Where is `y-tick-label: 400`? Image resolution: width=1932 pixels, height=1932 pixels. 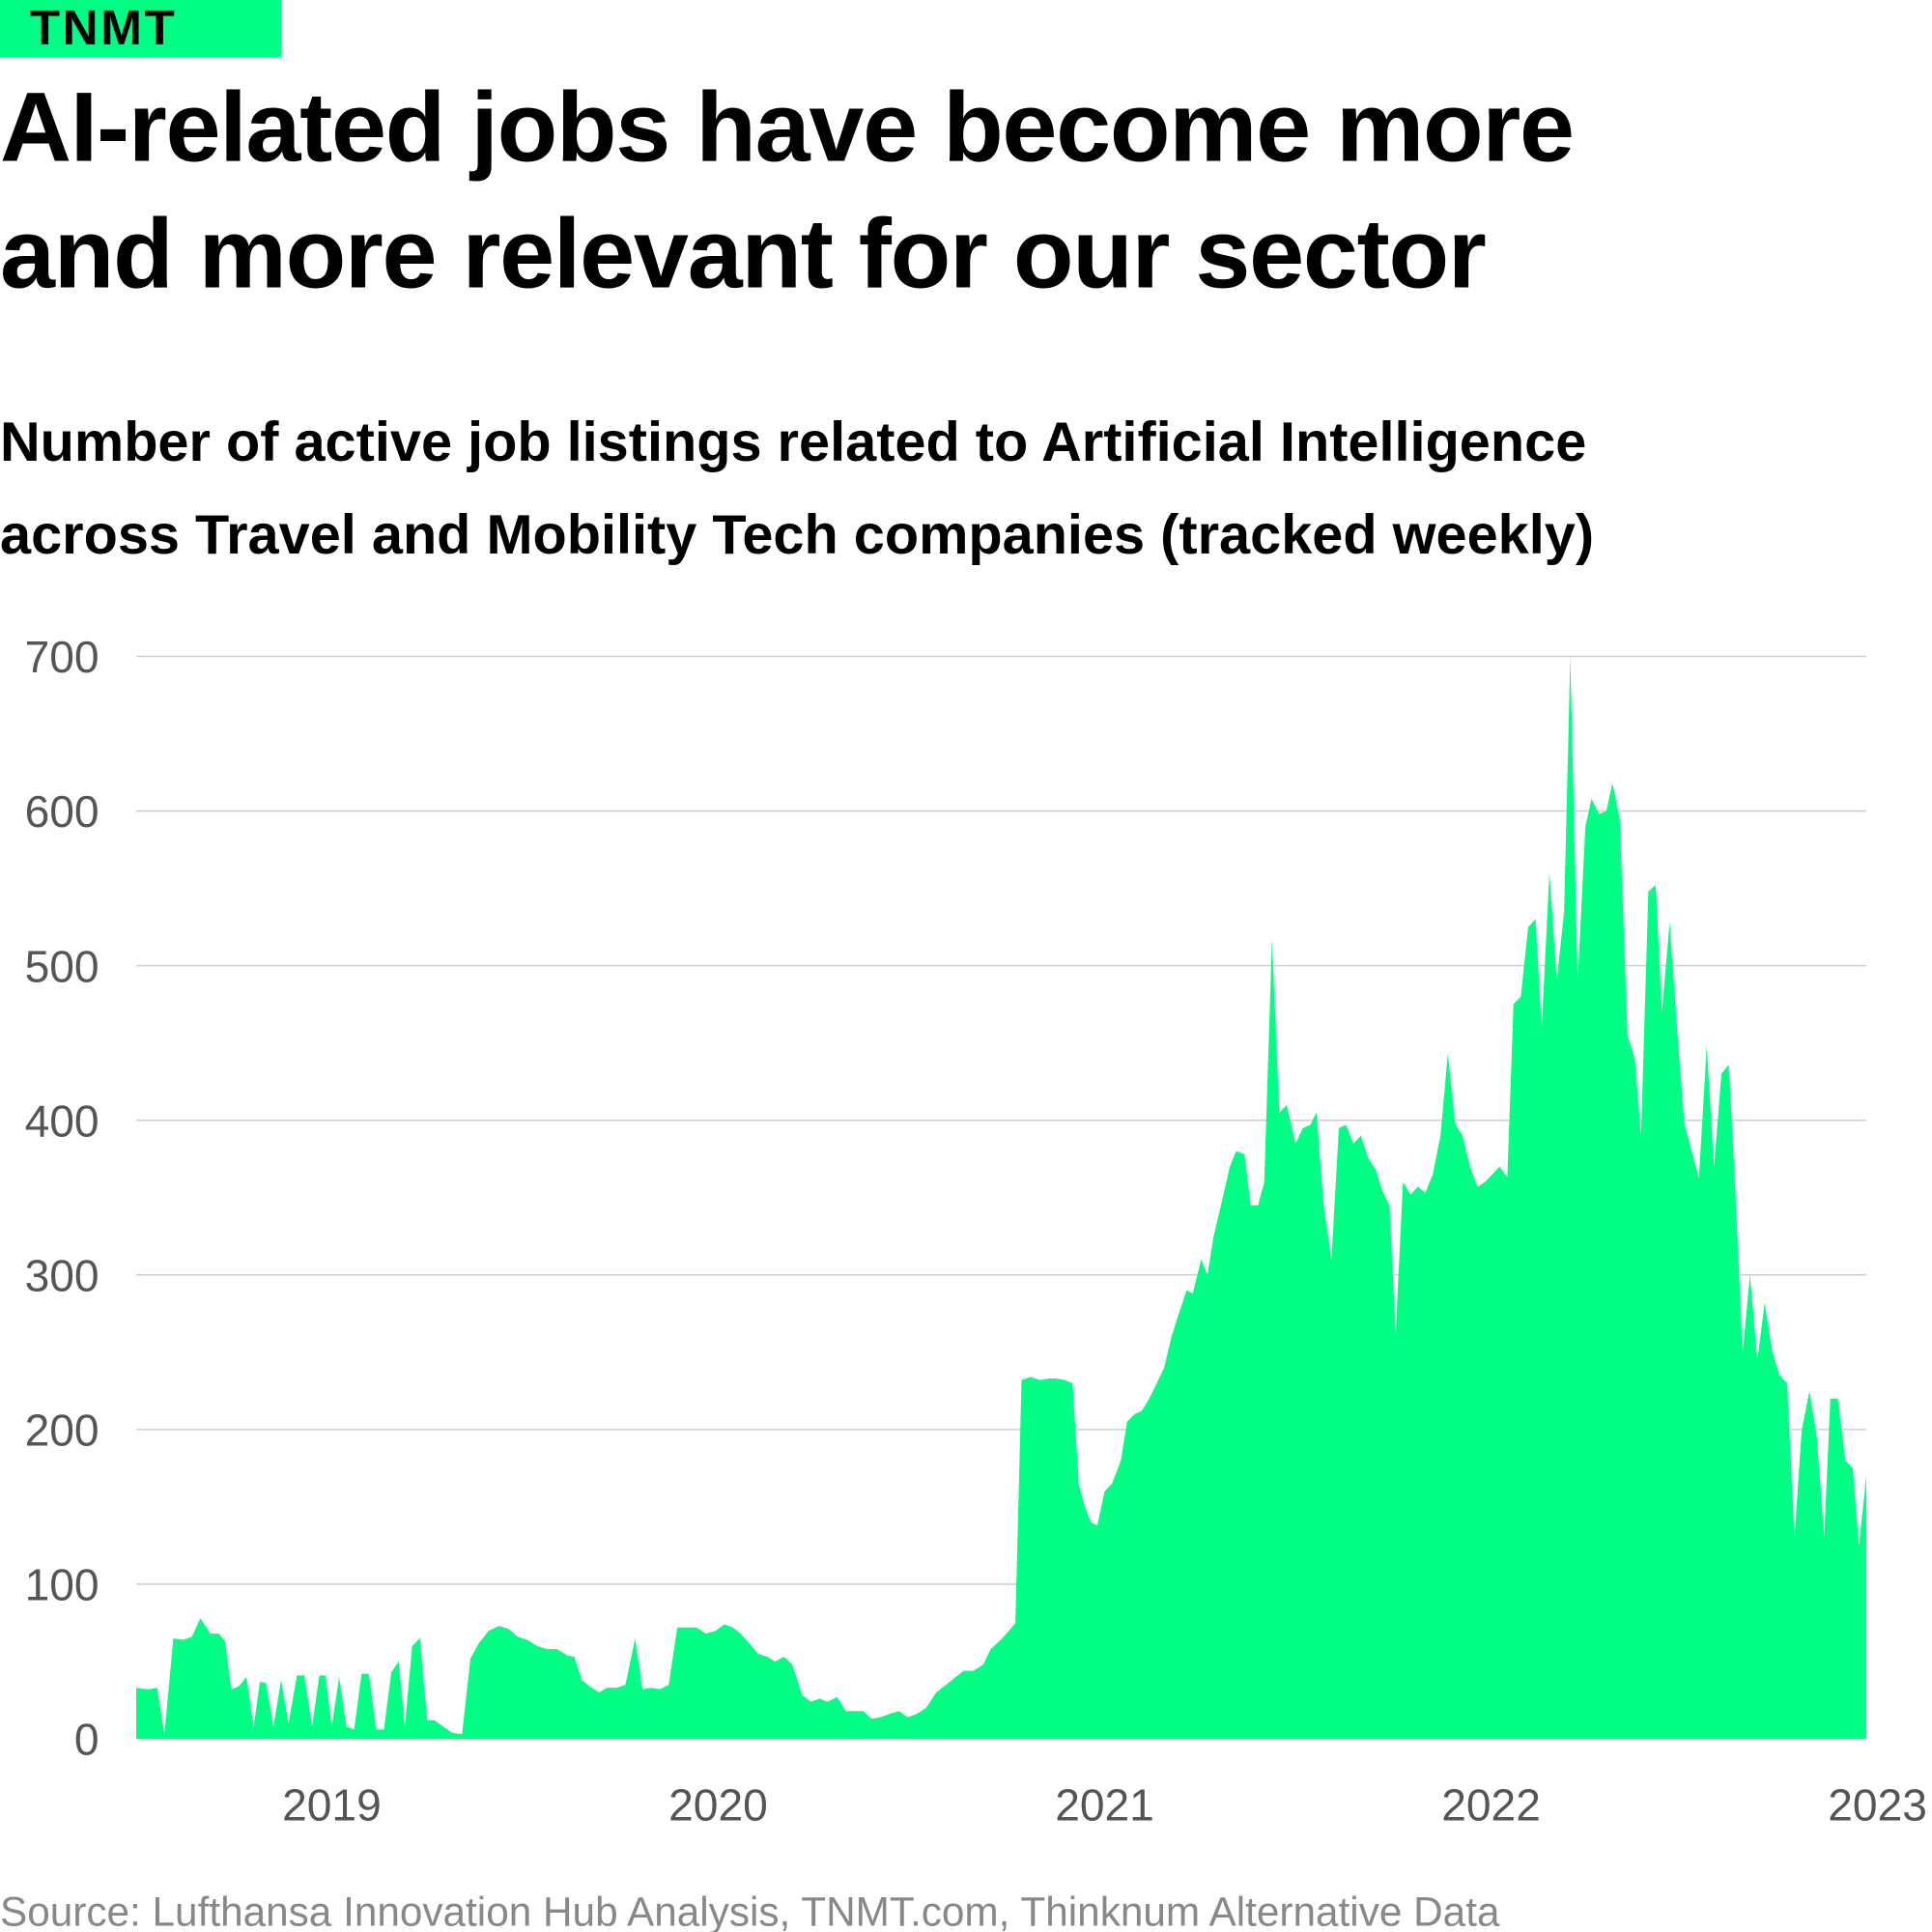
y-tick-label: 400 is located at coordinates (62, 1120).